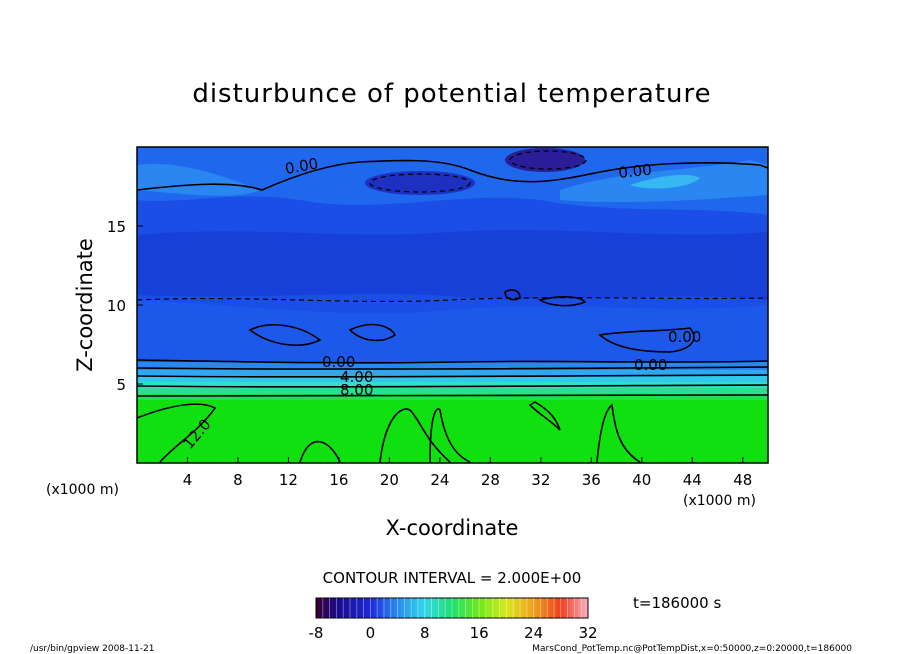  I want to click on colorbar, so click(452, 608).